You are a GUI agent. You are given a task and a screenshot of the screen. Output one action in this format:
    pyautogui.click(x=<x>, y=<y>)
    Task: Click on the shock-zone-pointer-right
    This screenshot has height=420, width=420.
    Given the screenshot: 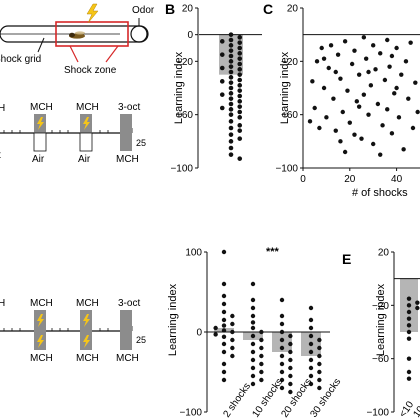 What is the action you would take?
    pyautogui.click(x=112, y=54)
    